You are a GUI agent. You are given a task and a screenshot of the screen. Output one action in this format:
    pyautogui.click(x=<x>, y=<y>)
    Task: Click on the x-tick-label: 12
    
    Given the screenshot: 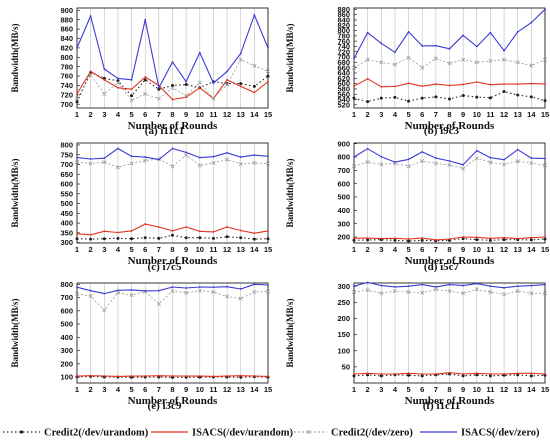 What is the action you would take?
    pyautogui.click(x=504, y=389)
    